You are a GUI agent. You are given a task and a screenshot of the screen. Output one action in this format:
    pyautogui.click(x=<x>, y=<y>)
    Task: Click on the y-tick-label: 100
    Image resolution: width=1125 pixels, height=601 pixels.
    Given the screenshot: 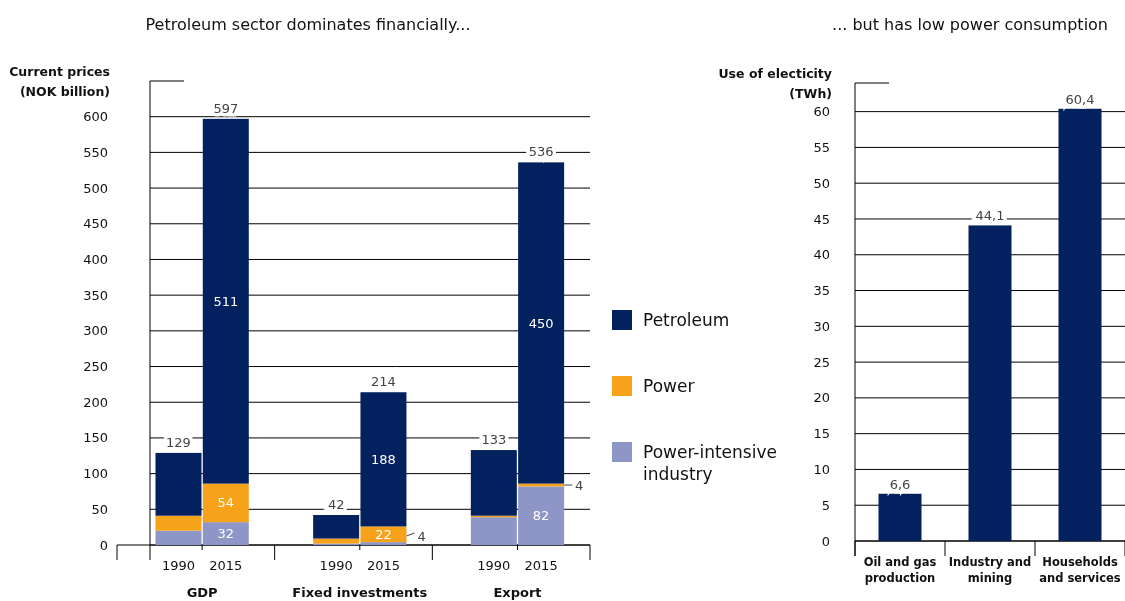 What is the action you would take?
    pyautogui.click(x=95, y=474)
    